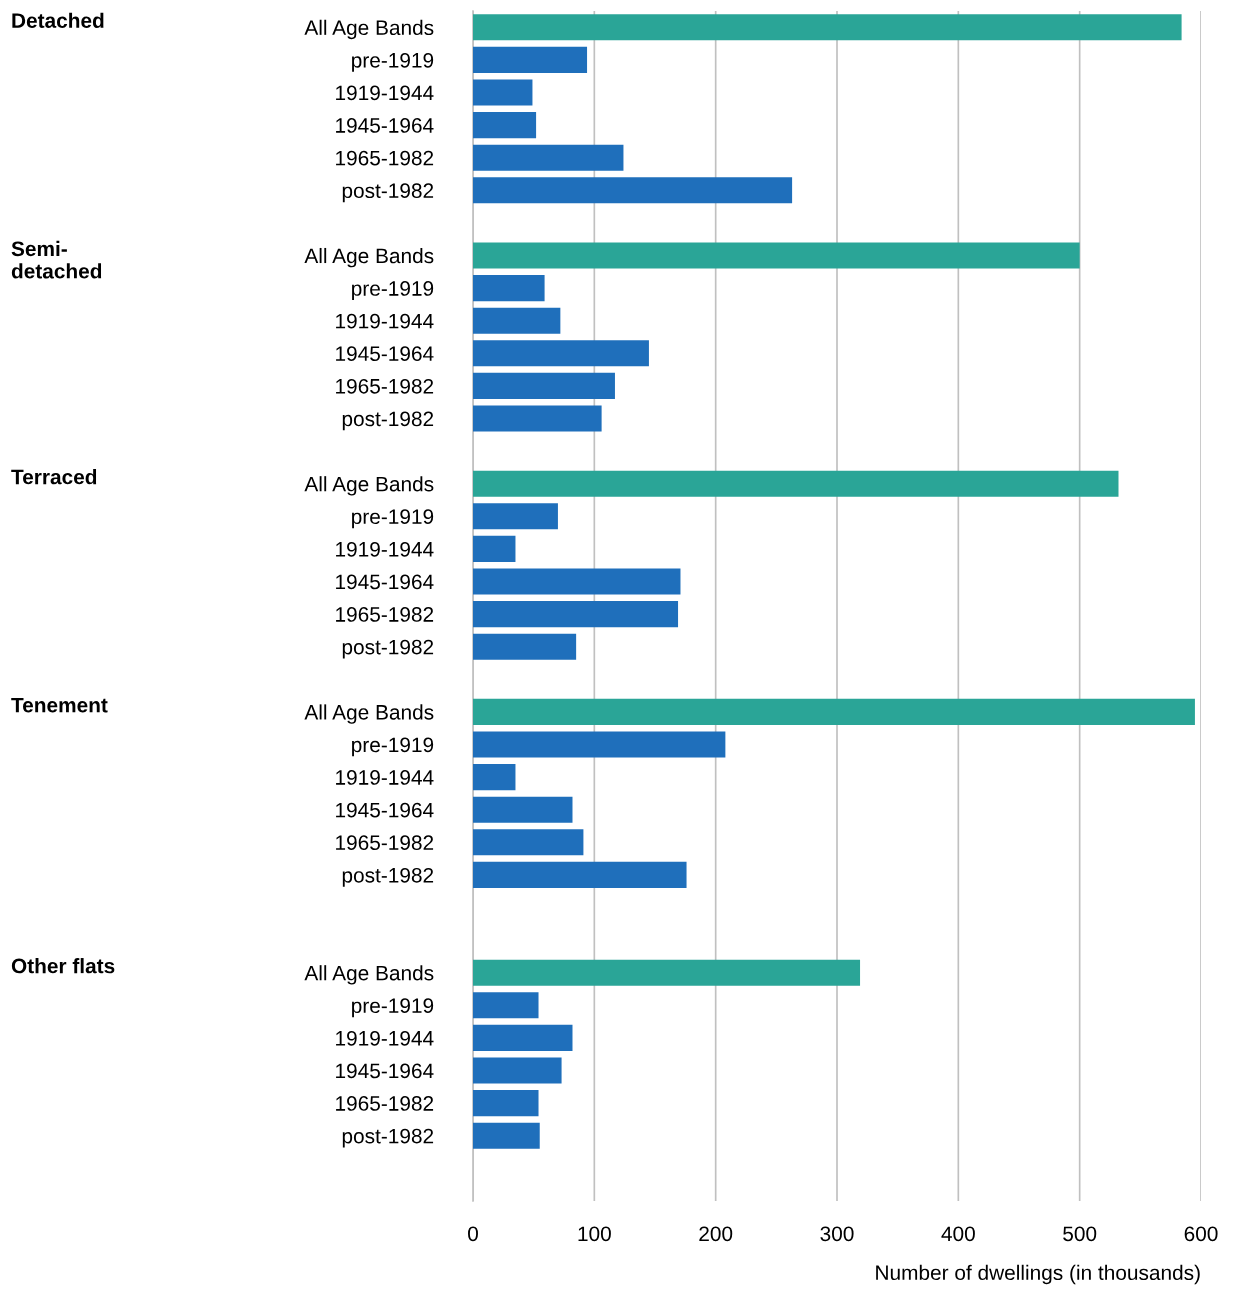 This screenshot has height=1306, width=1239. Describe the element at coordinates (473, 1234) in the screenshot. I see `x-tick-label: 0` at that location.